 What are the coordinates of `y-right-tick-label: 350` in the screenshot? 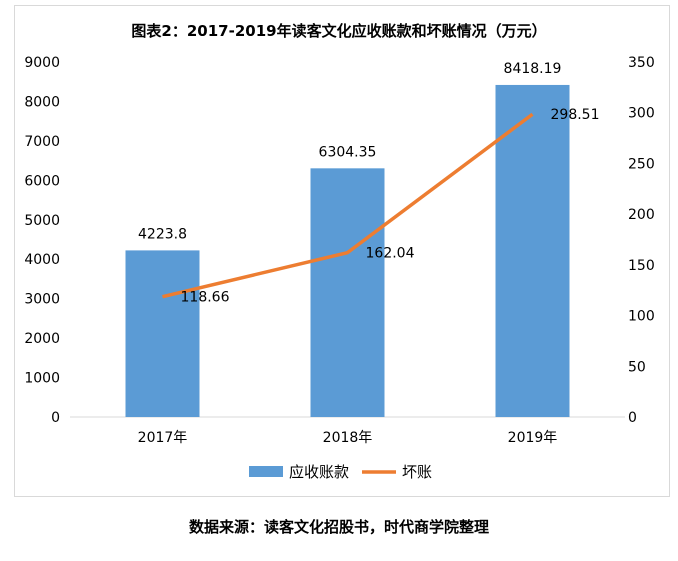 It's located at (641, 63).